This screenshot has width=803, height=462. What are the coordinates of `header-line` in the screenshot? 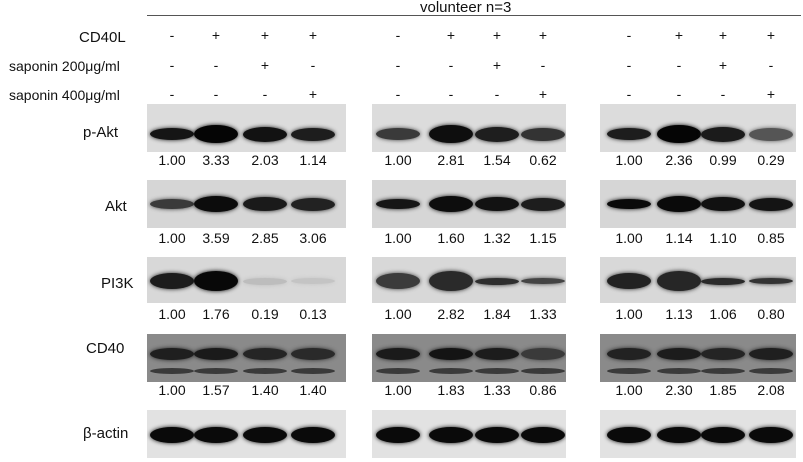 It's located at (474, 15).